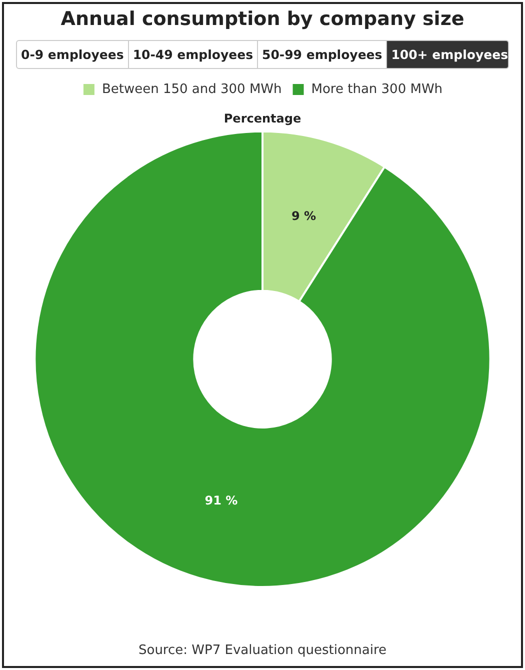 This screenshot has height=670, width=525. What do you see at coordinates (73, 54) in the screenshot?
I see `text: 0-9 employees` at bounding box center [73, 54].